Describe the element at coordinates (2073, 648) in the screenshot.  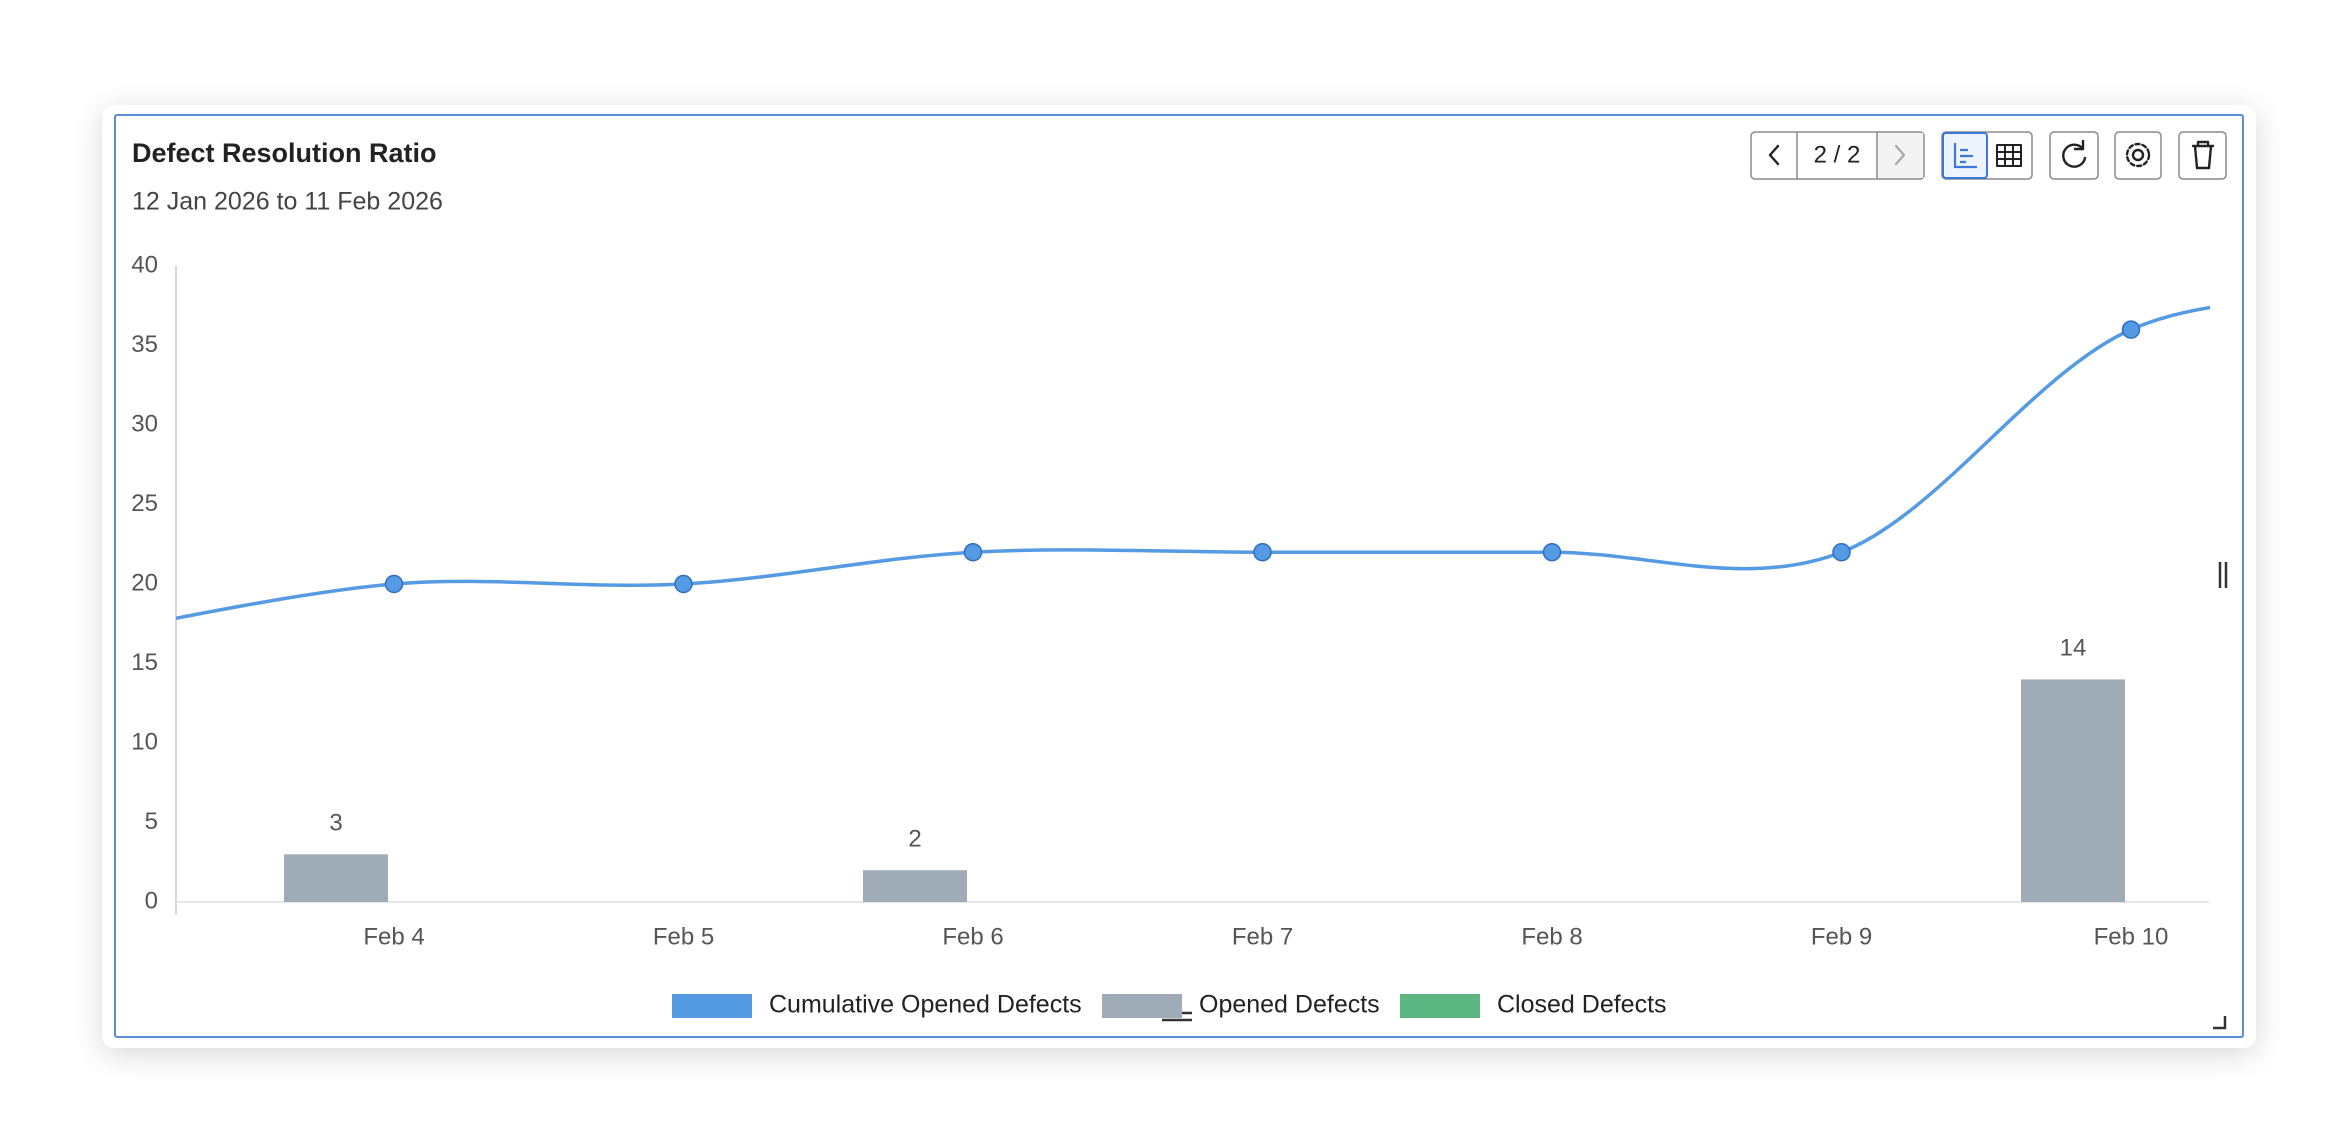
I see `data-label: 14` at that location.